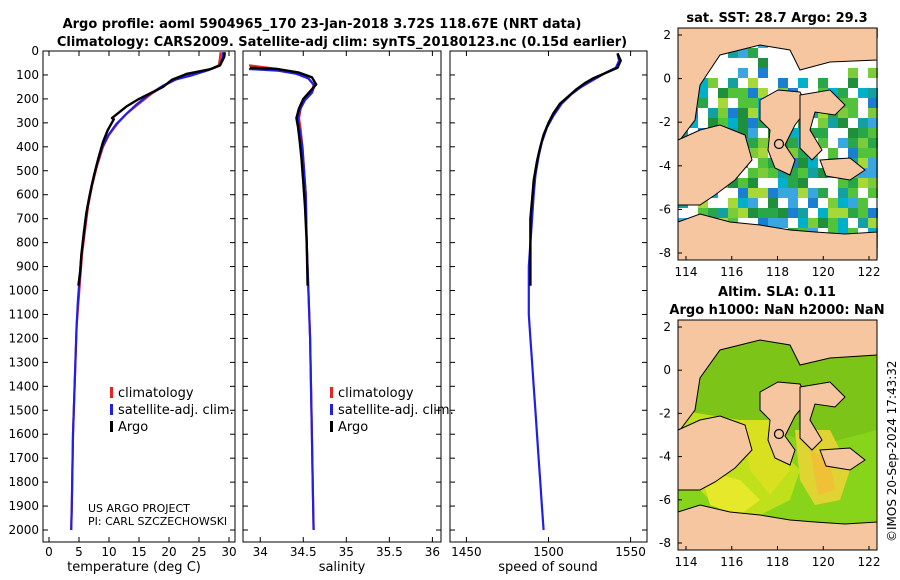  What do you see at coordinates (630, 552) in the screenshot?
I see `x-tick-label: 1550` at bounding box center [630, 552].